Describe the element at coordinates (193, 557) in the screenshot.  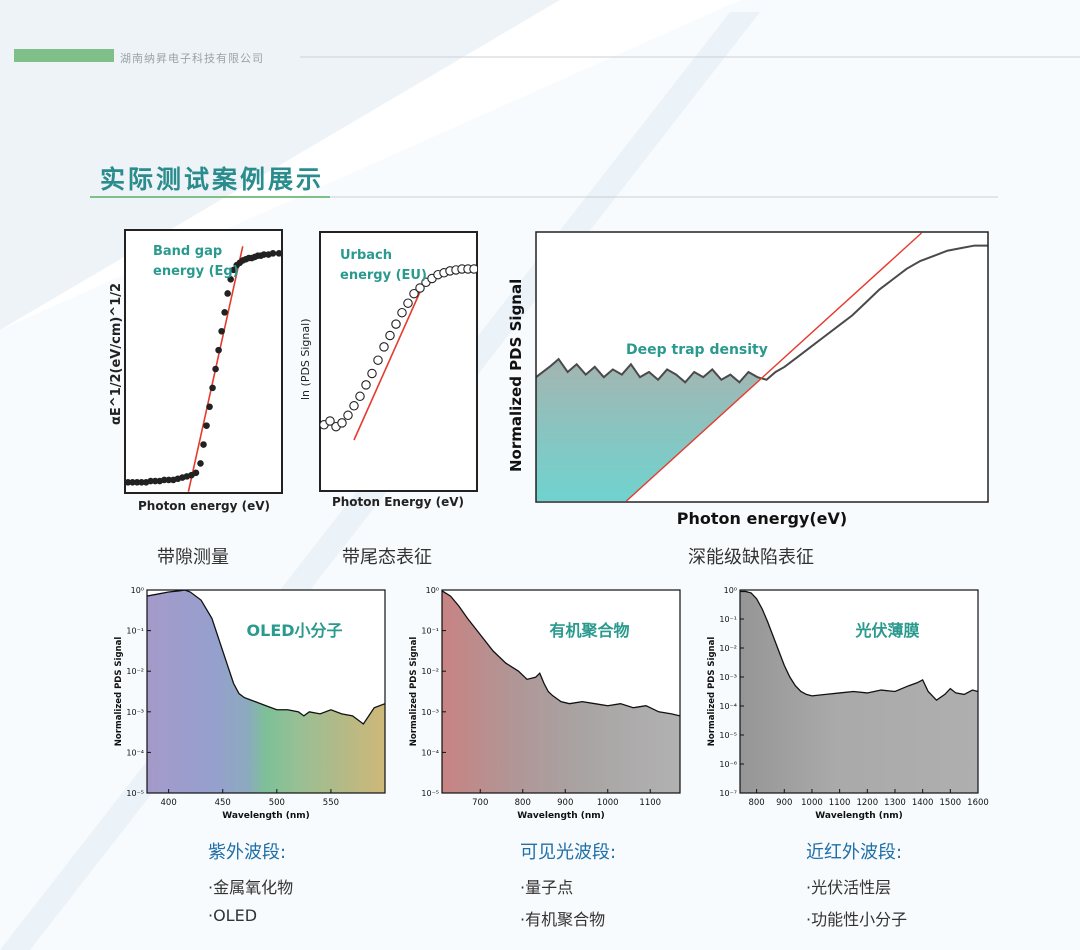
I see `caption-bandgap: 带隙测量` at that location.